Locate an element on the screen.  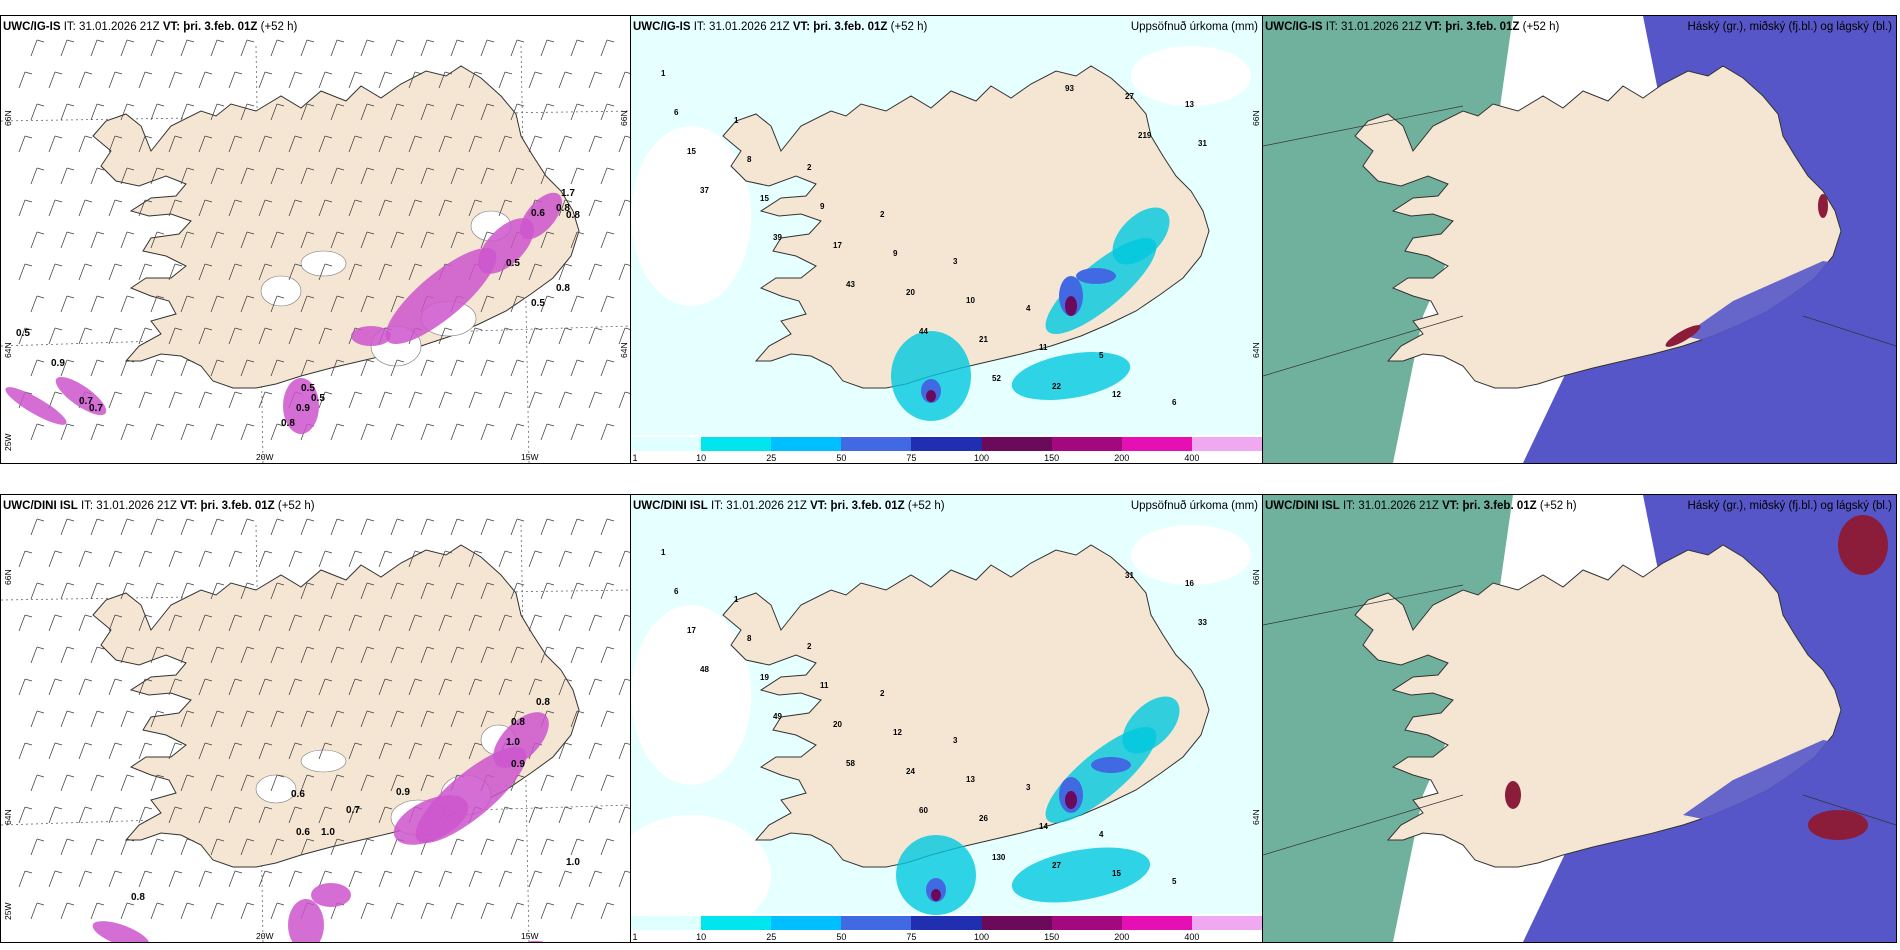
glacier-ice is located at coordinates (323, 263).